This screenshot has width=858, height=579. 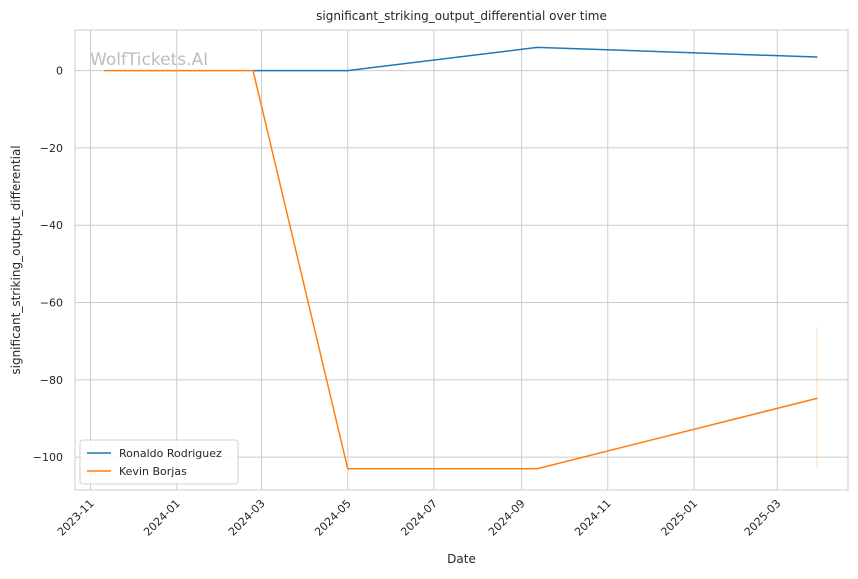 I want to click on legend: Ronaldo Rodriguez Kevin Borjas, so click(x=159, y=462).